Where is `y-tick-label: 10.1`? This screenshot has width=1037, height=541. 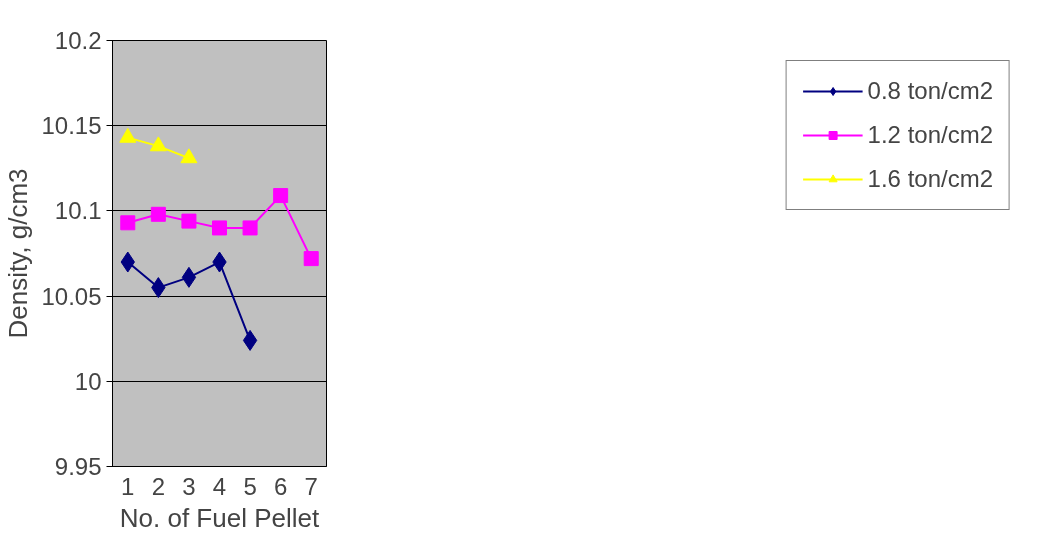
y-tick-label: 10.1 is located at coordinates (78, 211).